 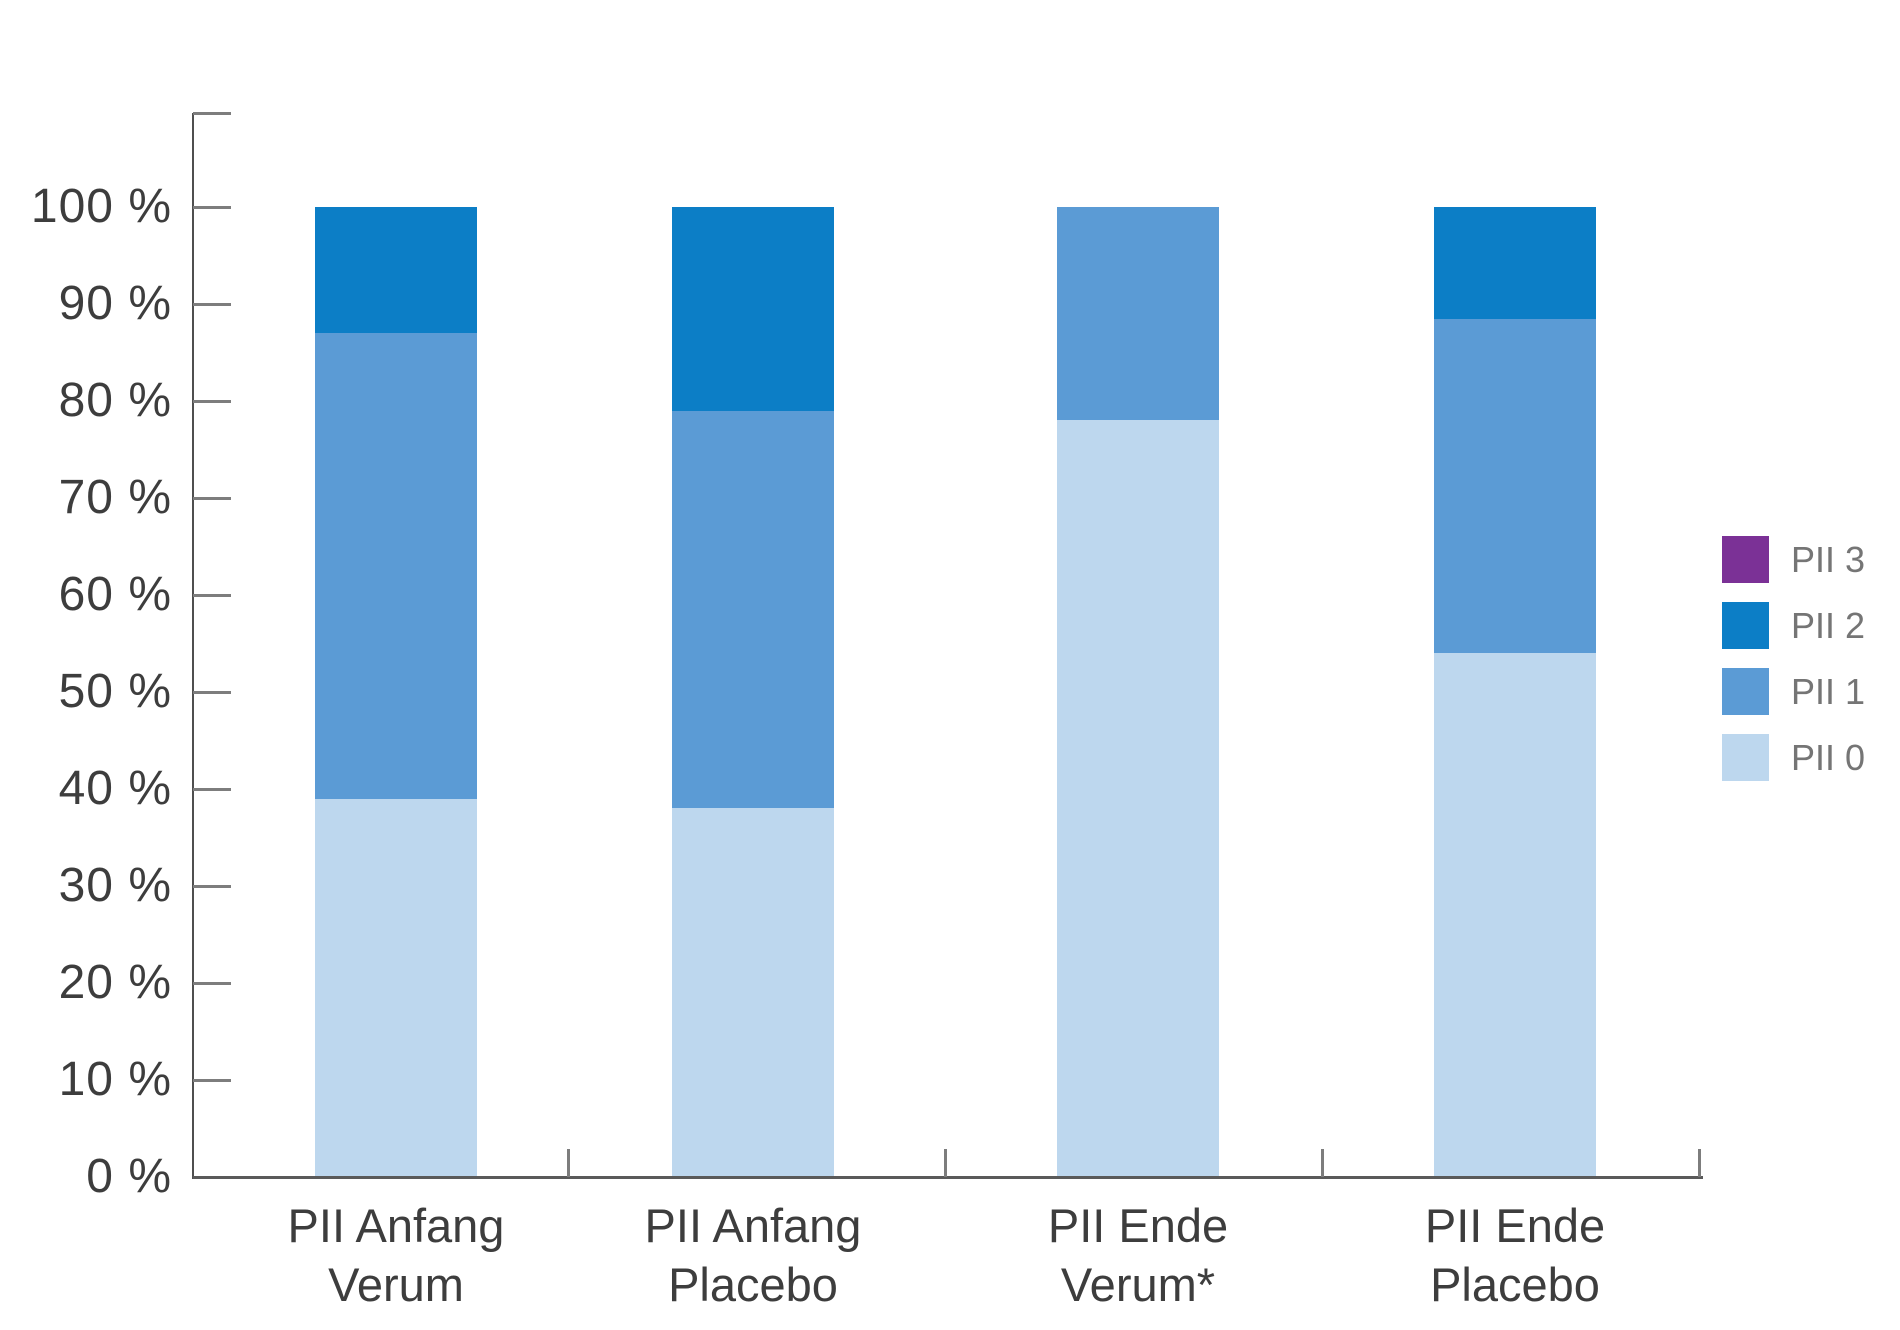 I want to click on y-tick-label: 20 %, so click(x=115, y=982).